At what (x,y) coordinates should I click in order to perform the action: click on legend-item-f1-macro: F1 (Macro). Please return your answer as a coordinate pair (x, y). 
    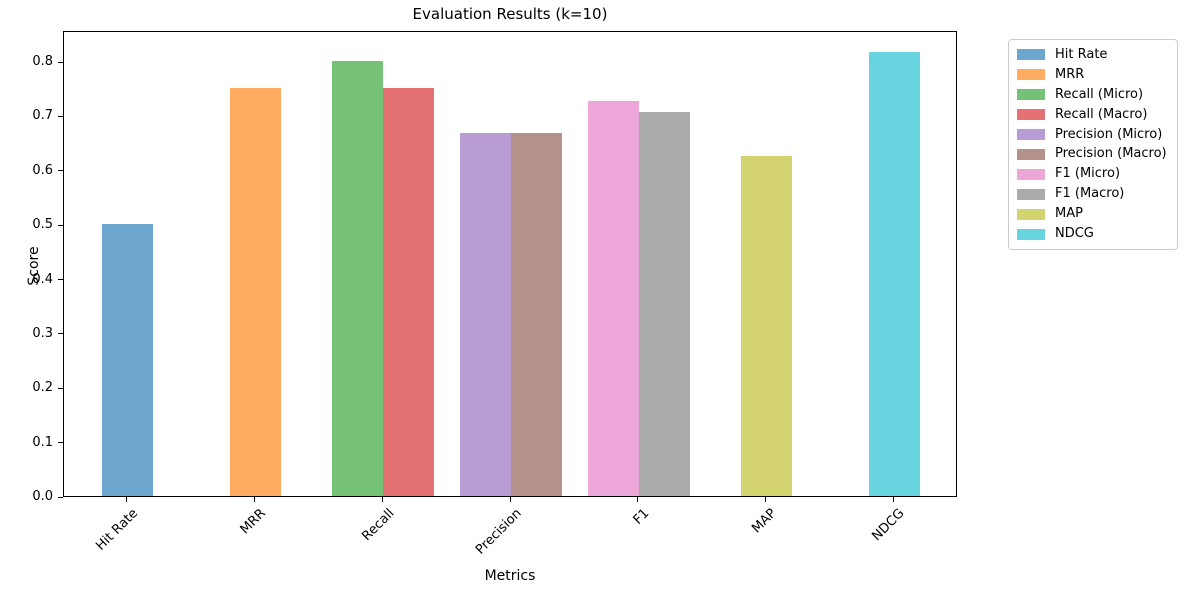
    Looking at the image, I should click on (1095, 194).